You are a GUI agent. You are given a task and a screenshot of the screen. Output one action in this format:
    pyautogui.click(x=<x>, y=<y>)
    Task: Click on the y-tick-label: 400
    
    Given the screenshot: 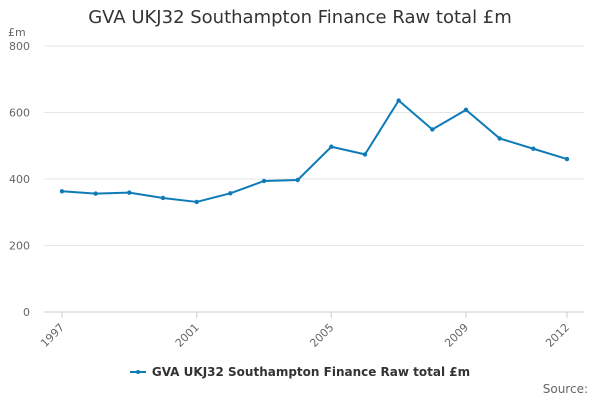 What is the action you would take?
    pyautogui.click(x=19, y=179)
    